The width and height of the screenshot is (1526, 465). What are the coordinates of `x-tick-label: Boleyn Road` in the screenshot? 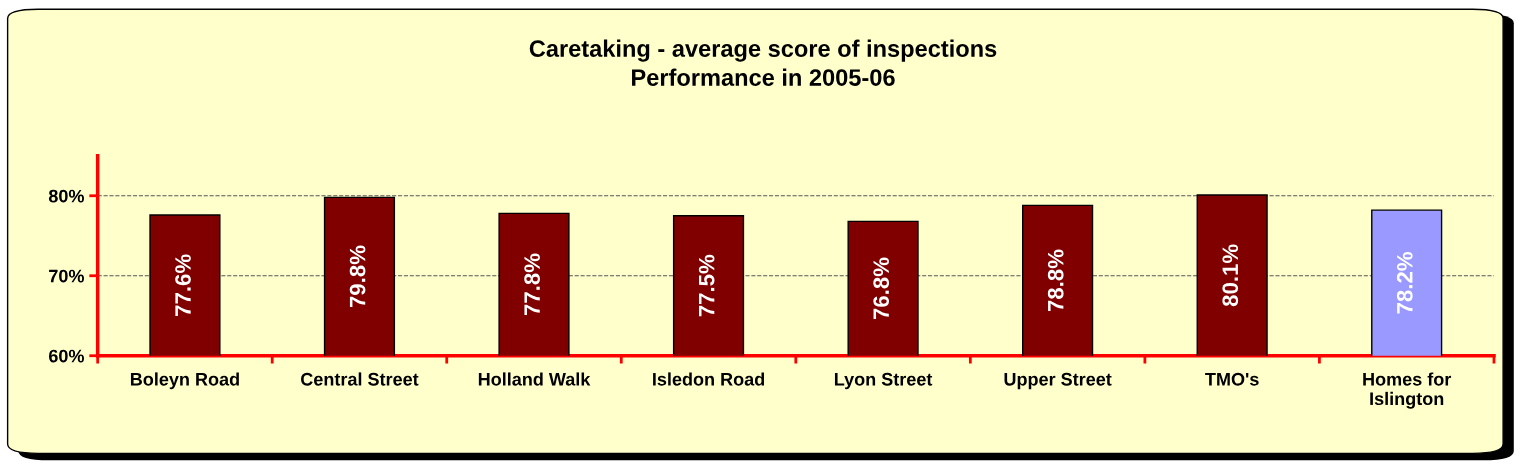 It's located at (184, 381).